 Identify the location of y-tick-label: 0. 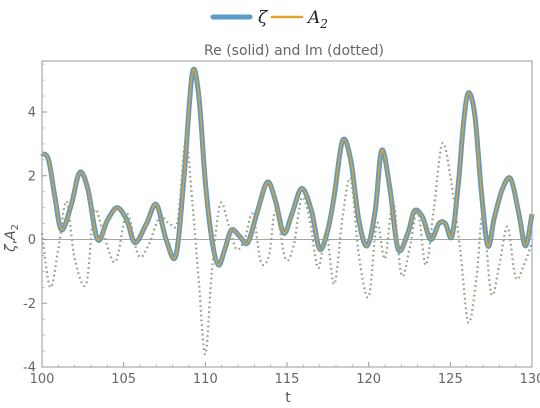
(32, 240).